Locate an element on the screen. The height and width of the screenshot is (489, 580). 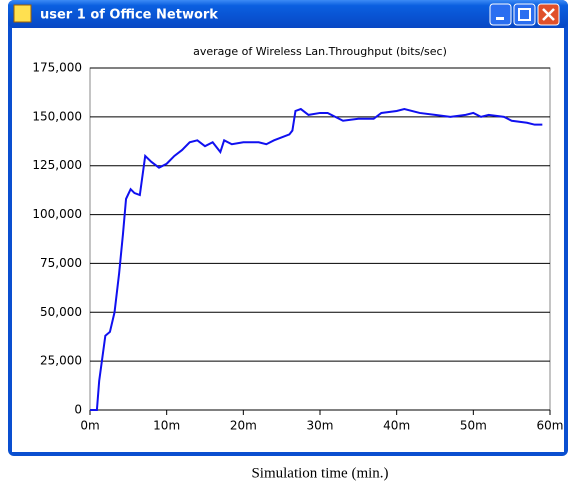
caption: Simulation time (min.) is located at coordinates (319, 473).